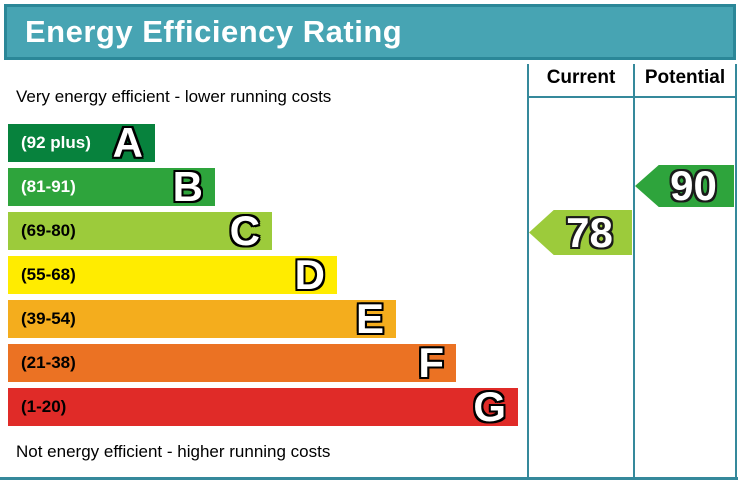  I want to click on band-row-b: (81-91) B, so click(111, 186).